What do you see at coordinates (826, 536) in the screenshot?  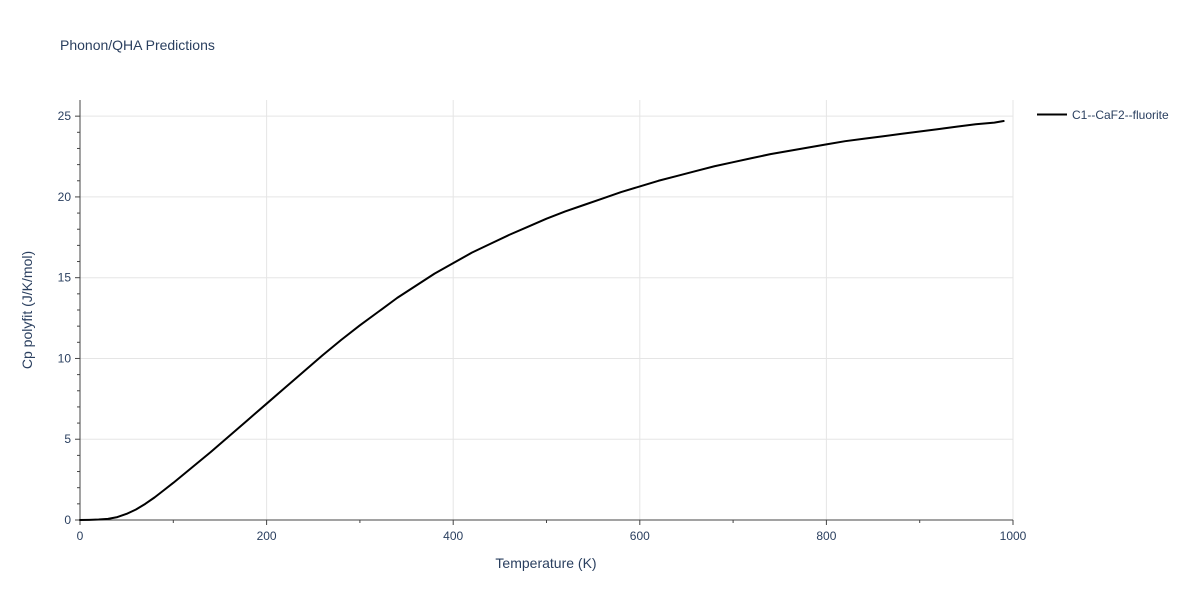 I see `x-tick-label: 800` at bounding box center [826, 536].